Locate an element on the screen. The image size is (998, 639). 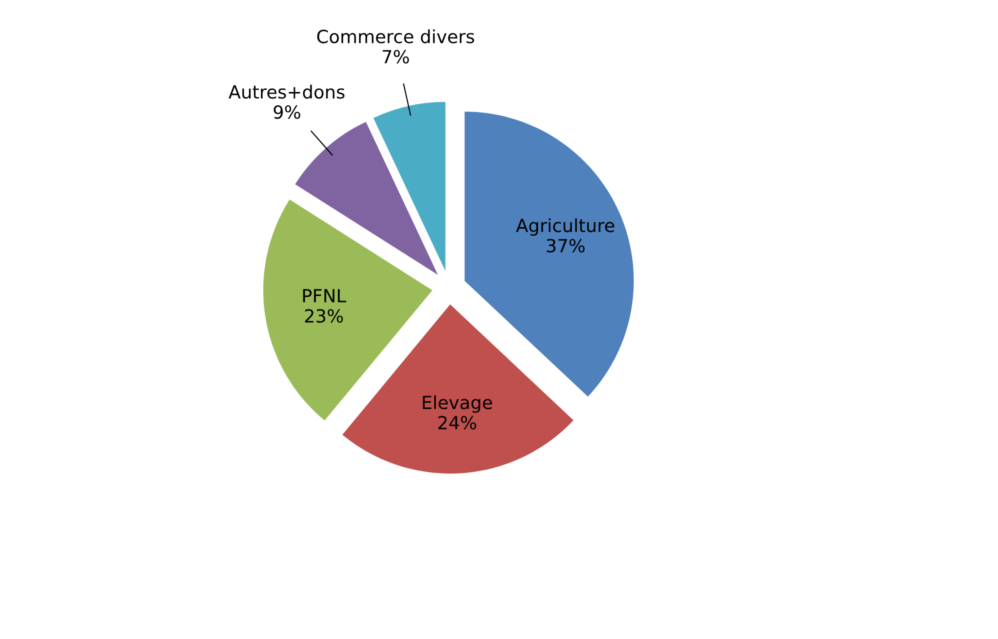
data-label: 23% is located at coordinates (324, 316).